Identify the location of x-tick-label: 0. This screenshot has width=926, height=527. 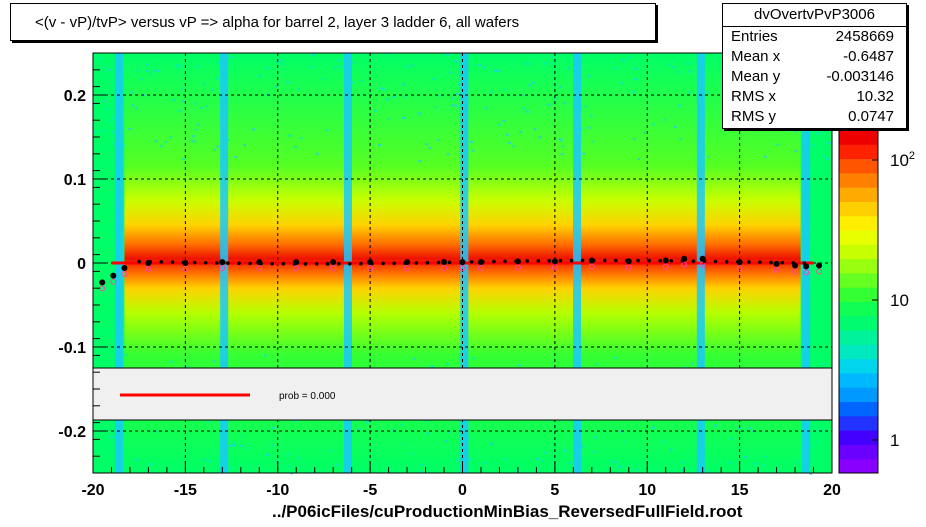
(462, 490).